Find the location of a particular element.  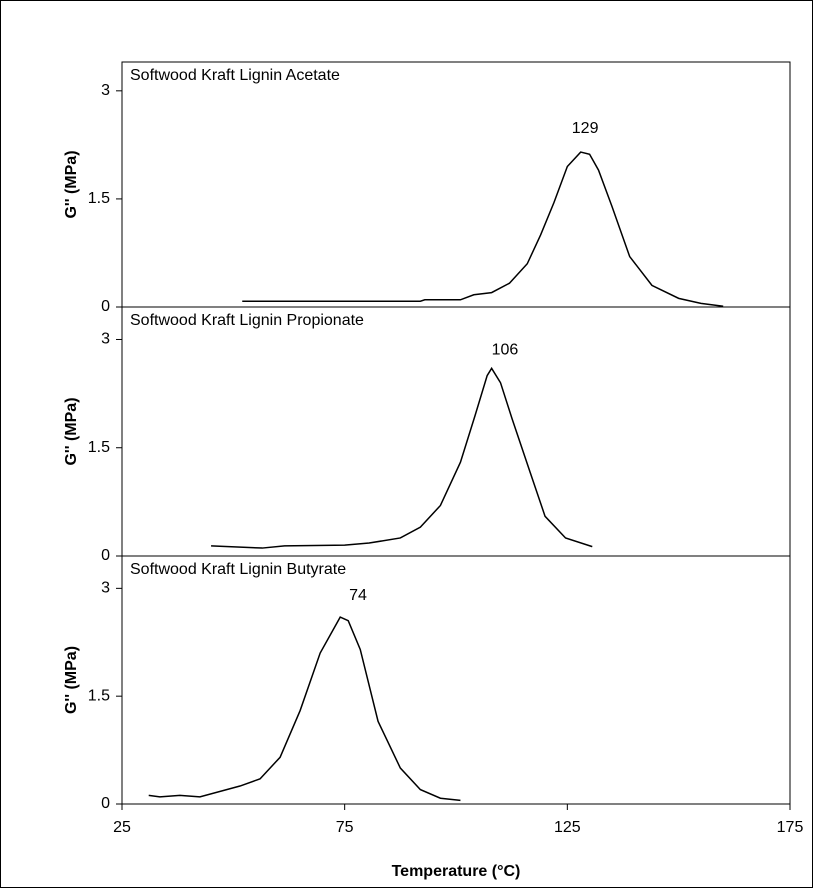

x-tick-label: 175 is located at coordinates (790, 827).